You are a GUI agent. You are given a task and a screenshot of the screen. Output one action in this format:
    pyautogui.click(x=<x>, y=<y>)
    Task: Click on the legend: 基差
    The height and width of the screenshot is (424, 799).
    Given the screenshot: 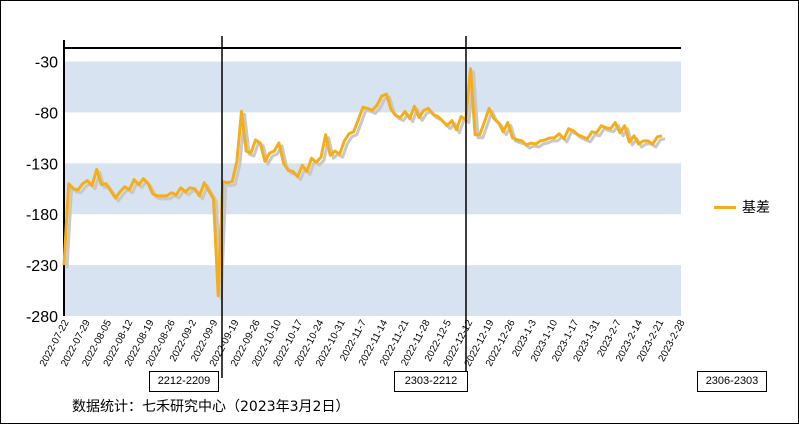 What is the action you would take?
    pyautogui.click(x=742, y=207)
    